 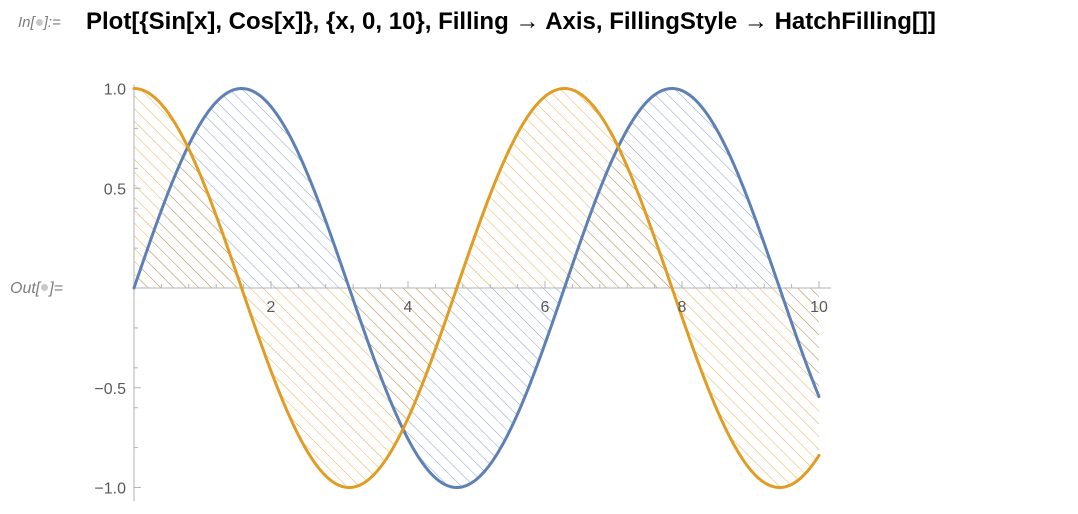 What do you see at coordinates (115, 189) in the screenshot?
I see `y-tick-label: 0.5` at bounding box center [115, 189].